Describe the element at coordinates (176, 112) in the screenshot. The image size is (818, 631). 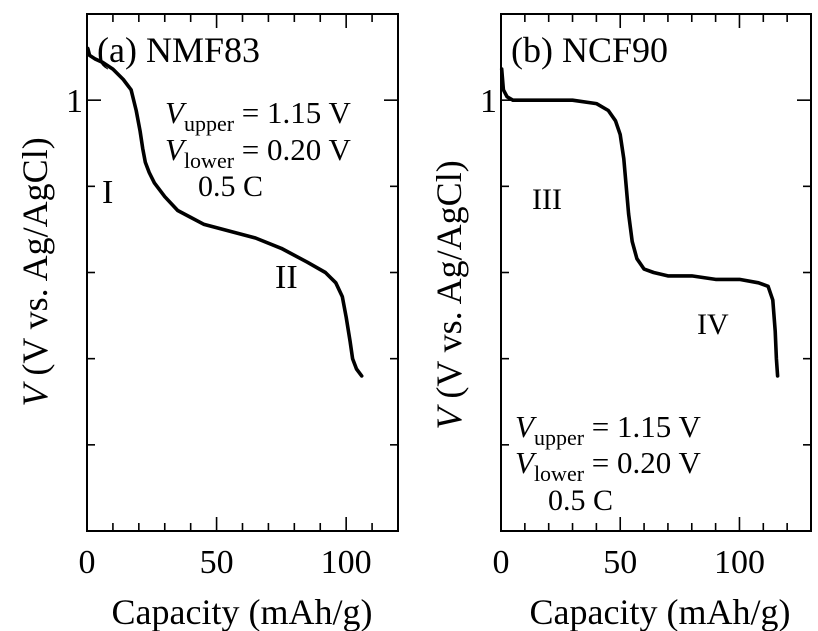
I see `v-upper-symbol-a: V` at that location.